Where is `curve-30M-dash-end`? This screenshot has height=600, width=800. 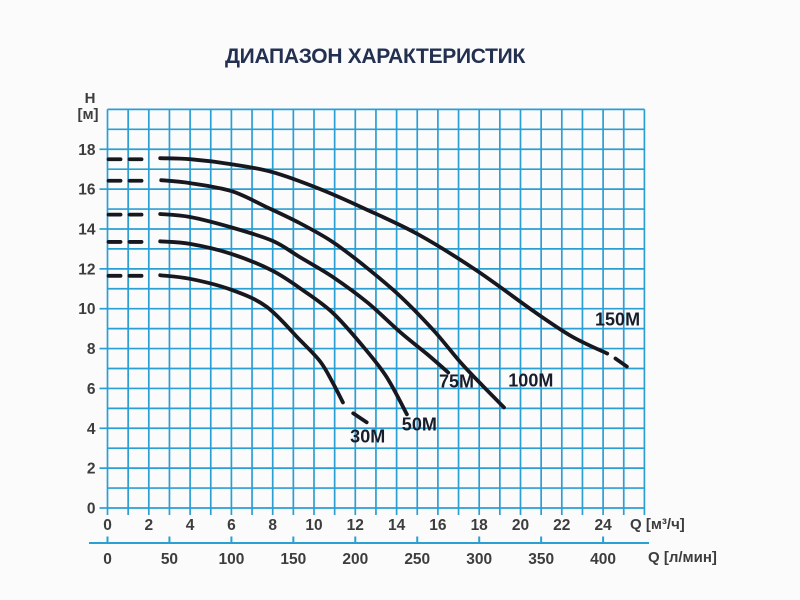 curve-30M-dash-end is located at coordinates (360, 418).